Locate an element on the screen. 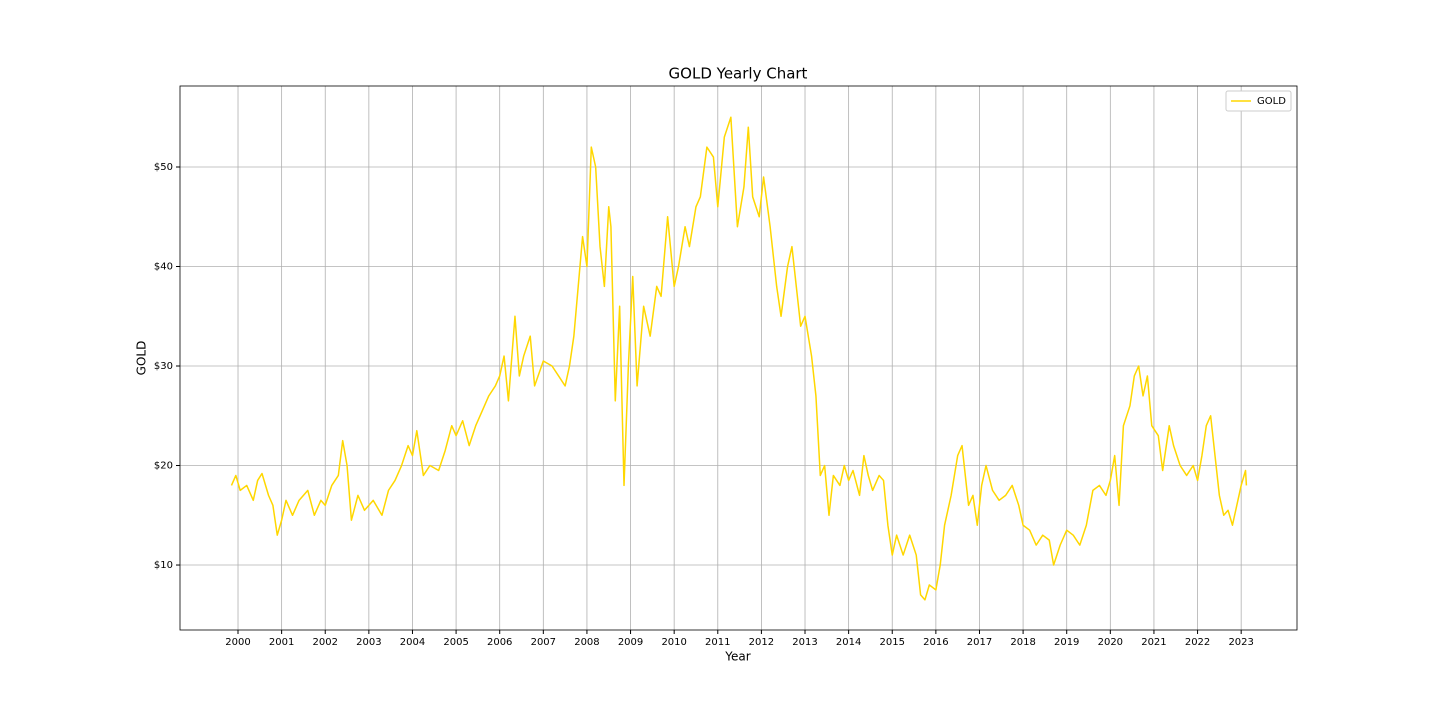 Image resolution: width=1440 pixels, height=720 pixels. x-tick-label: 2016 is located at coordinates (935, 642).